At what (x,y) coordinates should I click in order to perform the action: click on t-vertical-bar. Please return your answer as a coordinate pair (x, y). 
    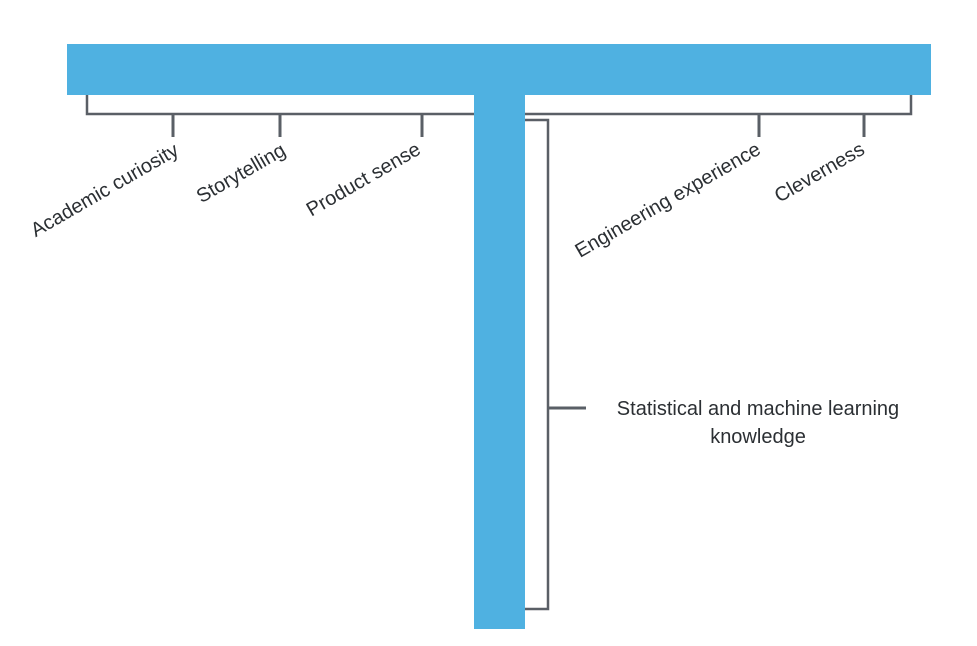
    Looking at the image, I should click on (499, 336).